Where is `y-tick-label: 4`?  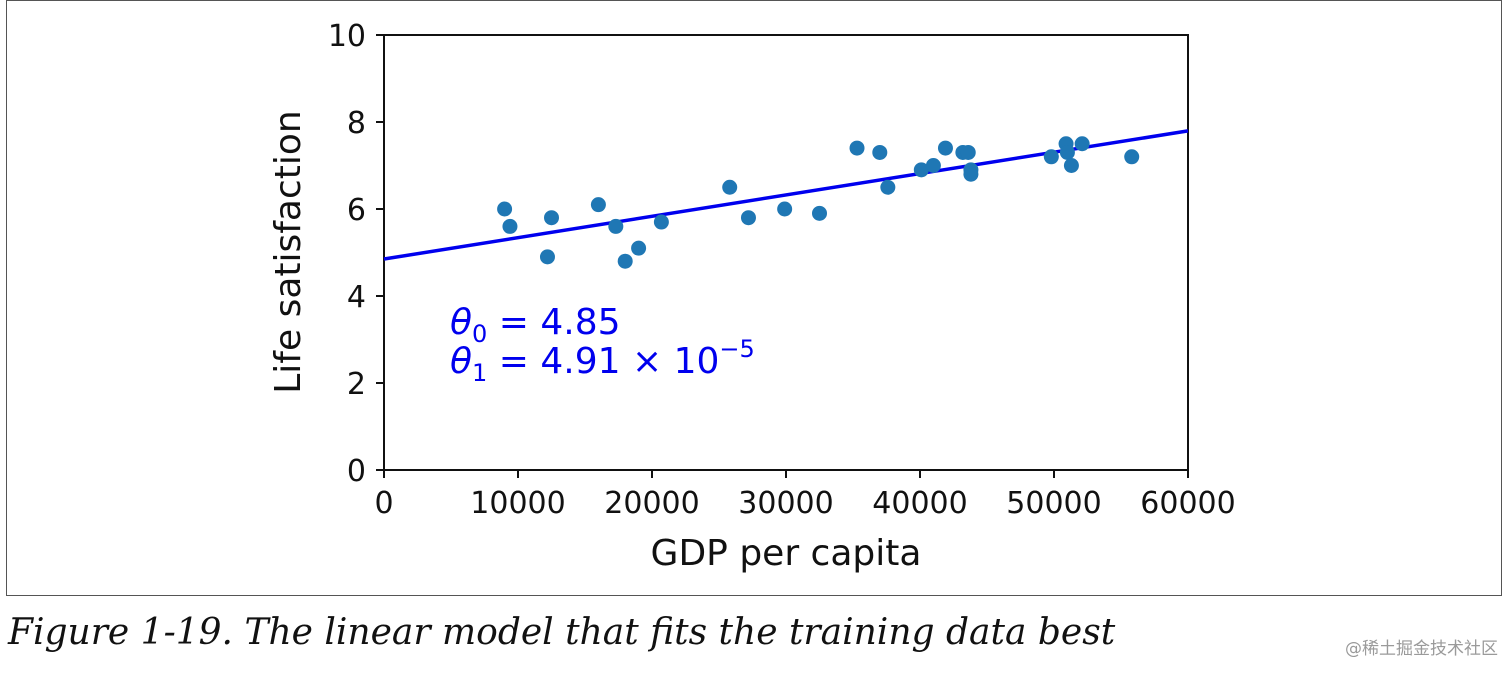
y-tick-label: 4 is located at coordinates (356, 297).